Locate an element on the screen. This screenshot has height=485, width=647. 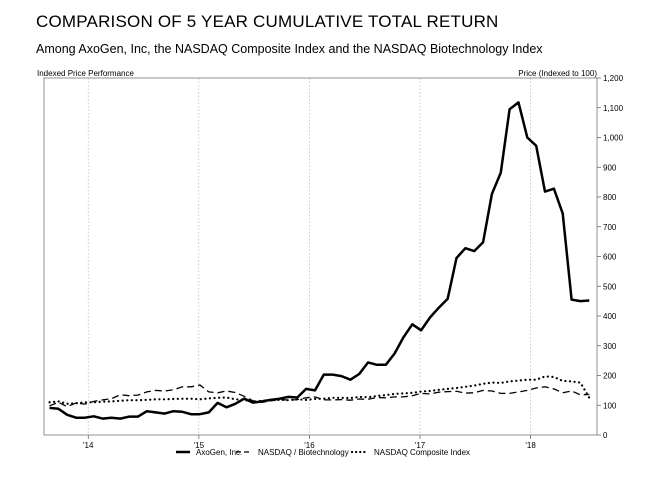
x-tick-label: '16 is located at coordinates (309, 445).